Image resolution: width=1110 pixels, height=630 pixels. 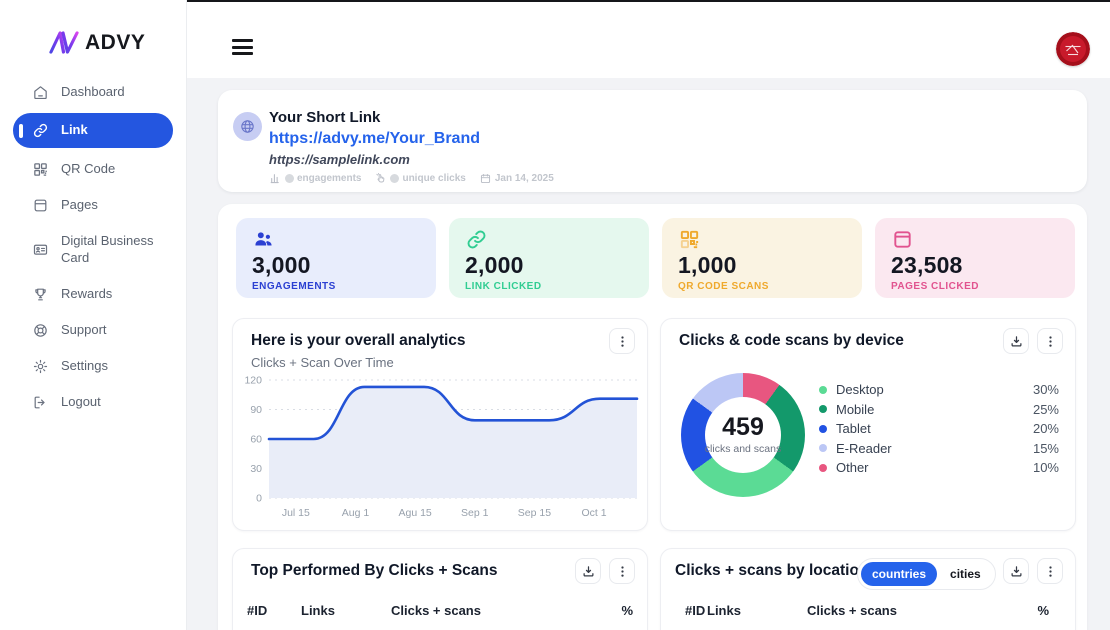 I want to click on top-performed-table-header: #ID Links Clicks + scans %, so click(x=440, y=610).